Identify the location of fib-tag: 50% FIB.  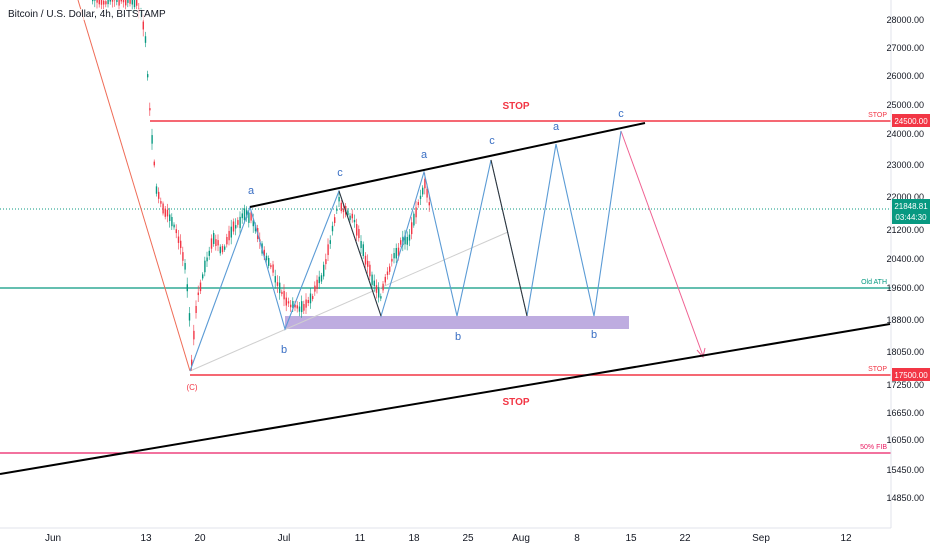
(873, 447).